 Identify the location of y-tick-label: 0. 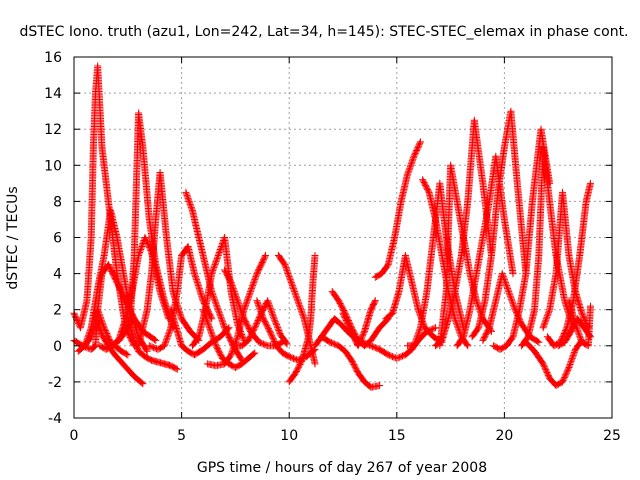
(57, 347).